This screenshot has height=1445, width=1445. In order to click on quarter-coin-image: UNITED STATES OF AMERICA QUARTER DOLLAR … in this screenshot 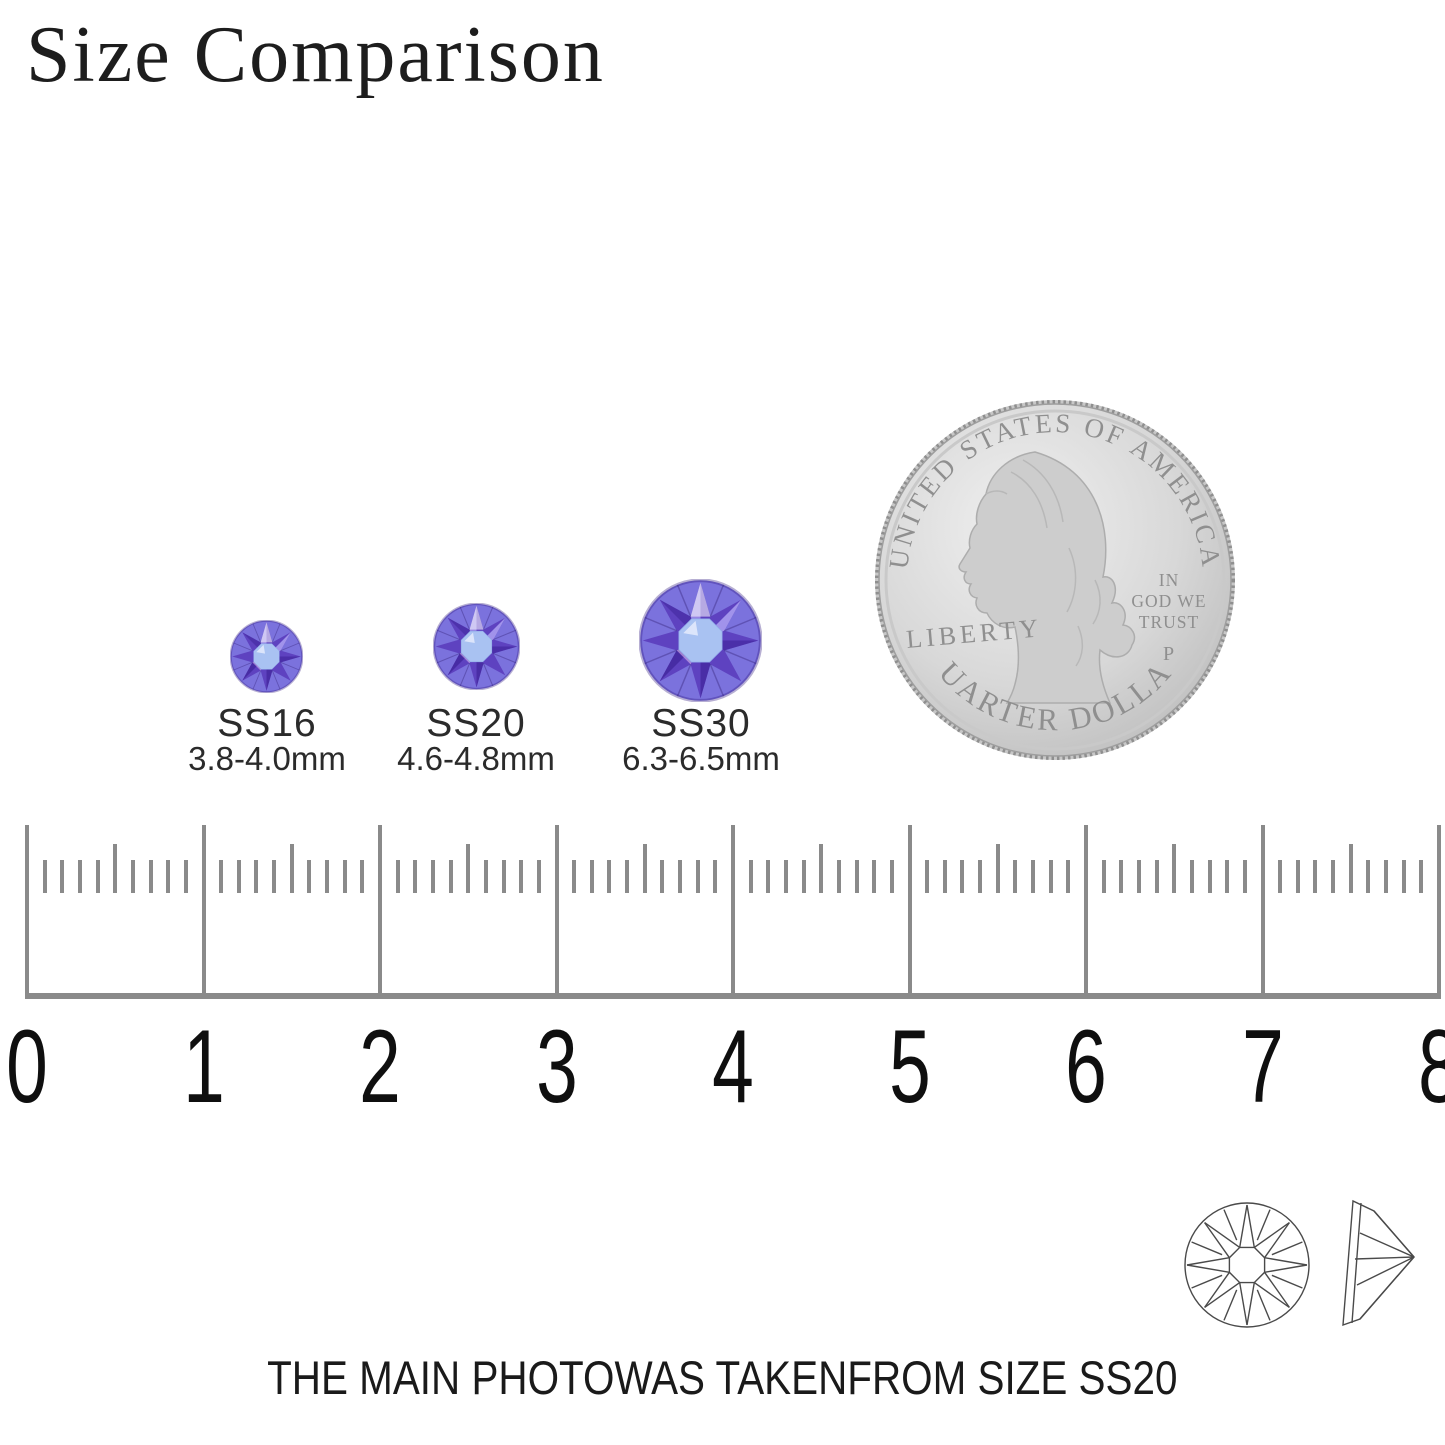, I will do `click(1054, 579)`.